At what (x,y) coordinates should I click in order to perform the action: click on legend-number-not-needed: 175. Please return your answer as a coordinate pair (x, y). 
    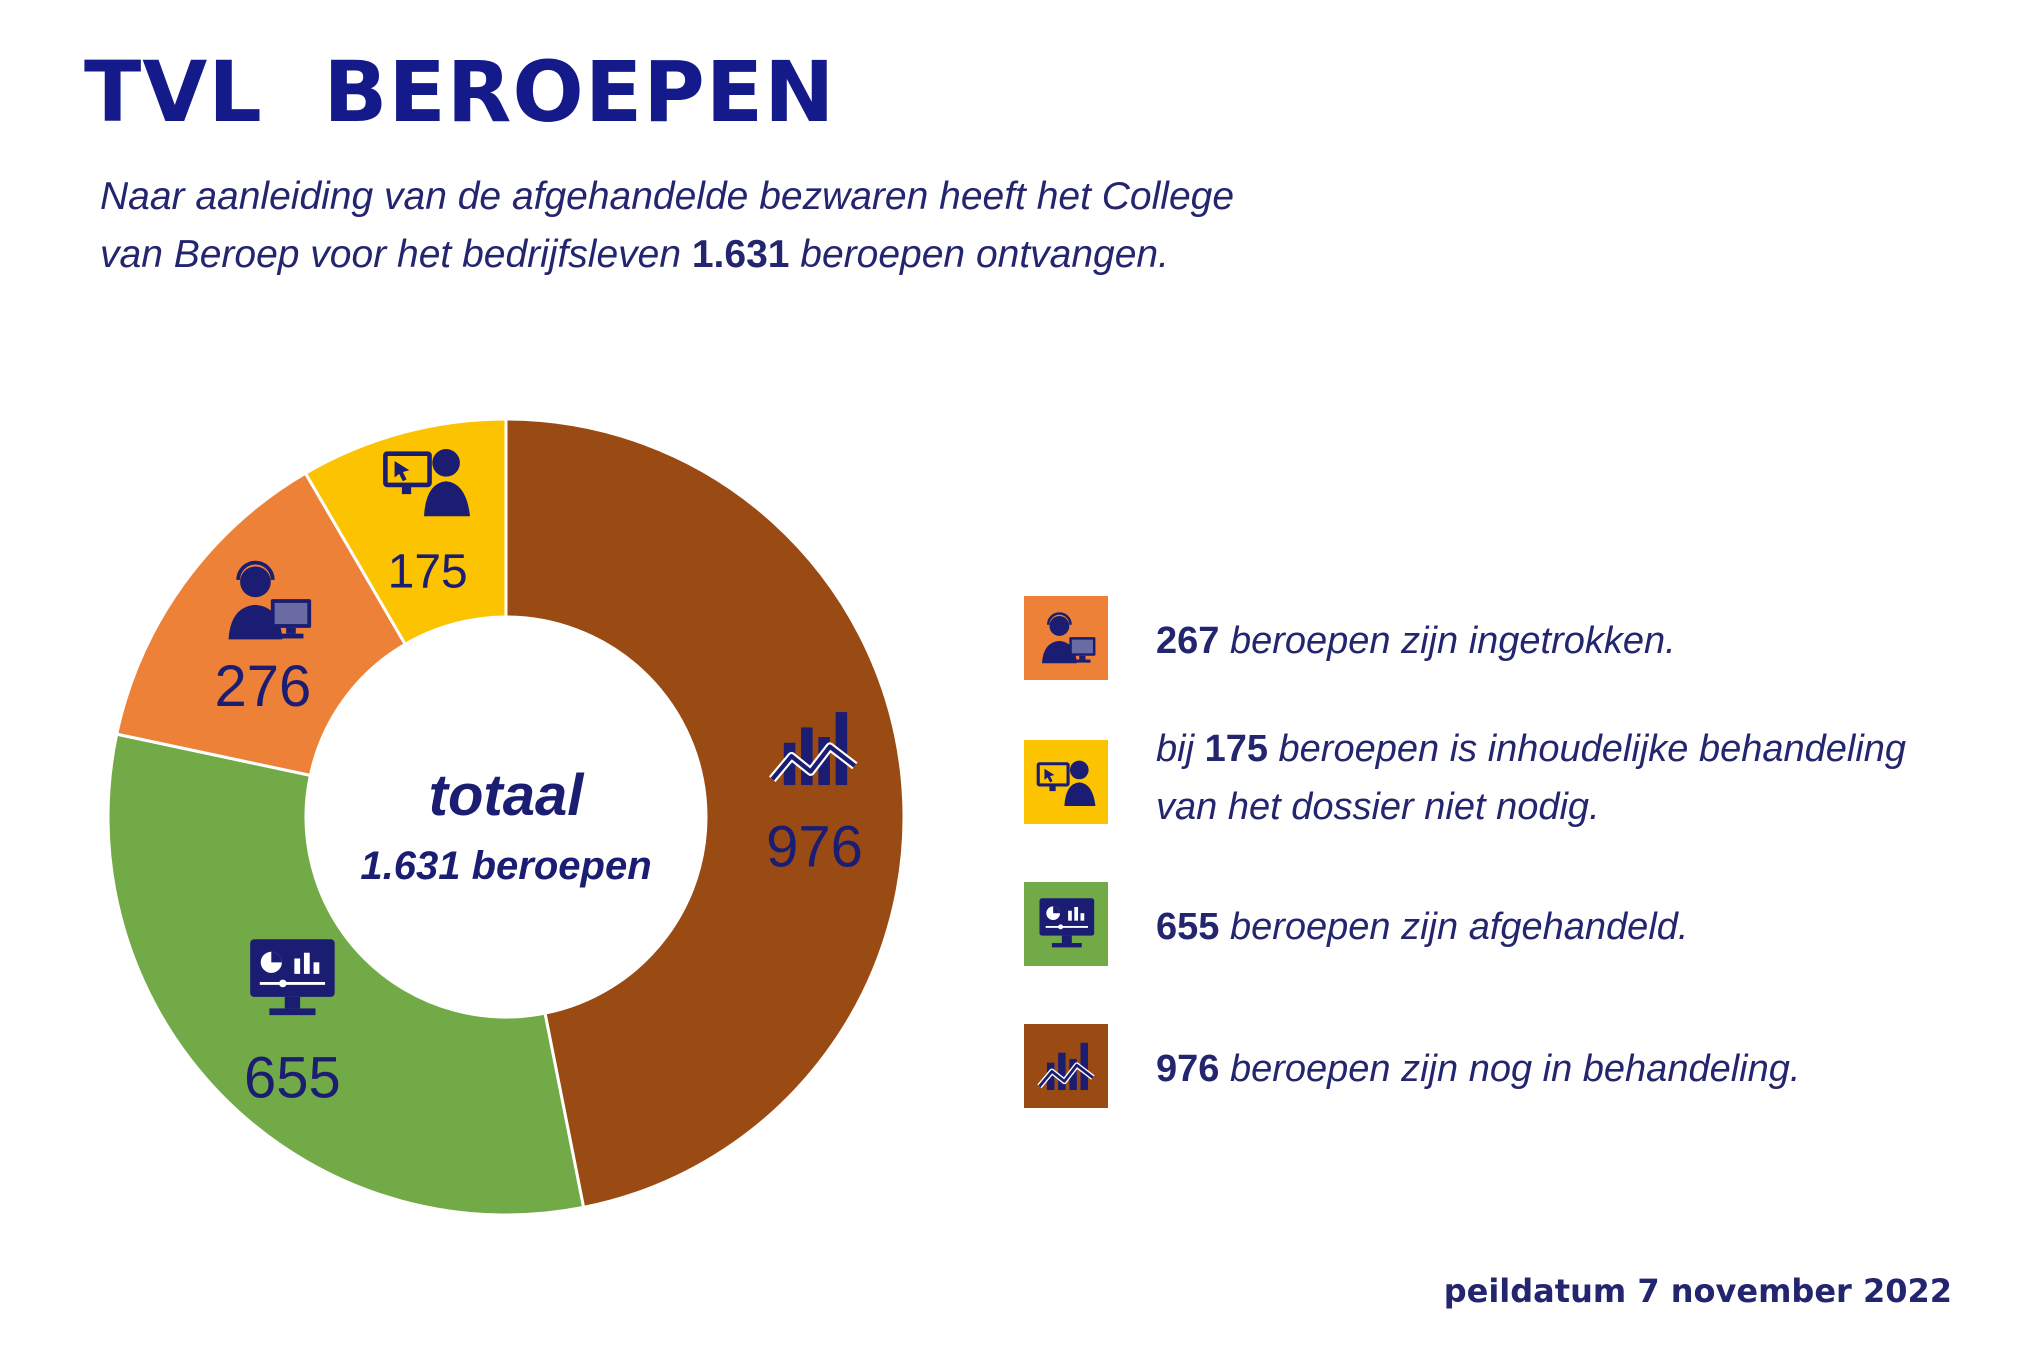
    Looking at the image, I should click on (1236, 749).